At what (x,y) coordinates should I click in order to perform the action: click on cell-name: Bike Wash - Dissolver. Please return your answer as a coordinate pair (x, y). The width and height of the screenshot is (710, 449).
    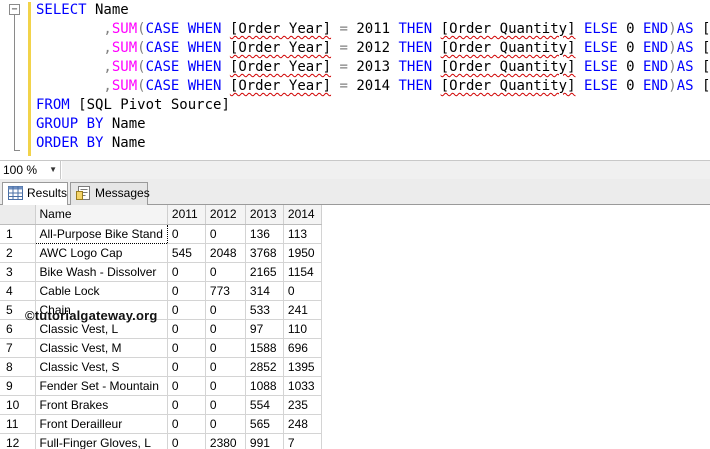
    Looking at the image, I should click on (101, 272).